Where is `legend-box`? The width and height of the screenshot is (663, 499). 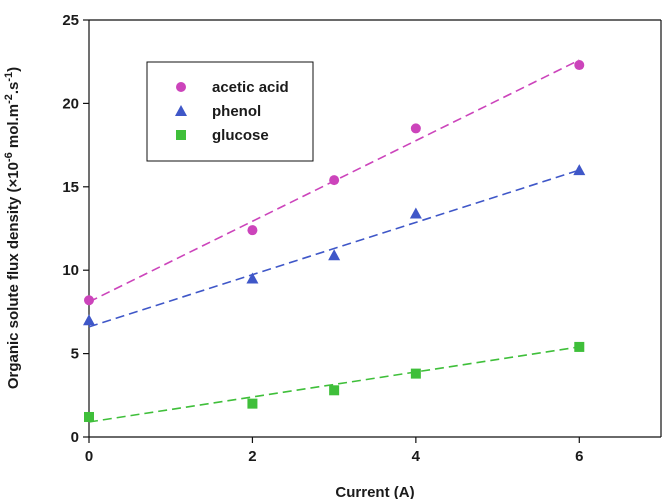 legend-box is located at coordinates (230, 111).